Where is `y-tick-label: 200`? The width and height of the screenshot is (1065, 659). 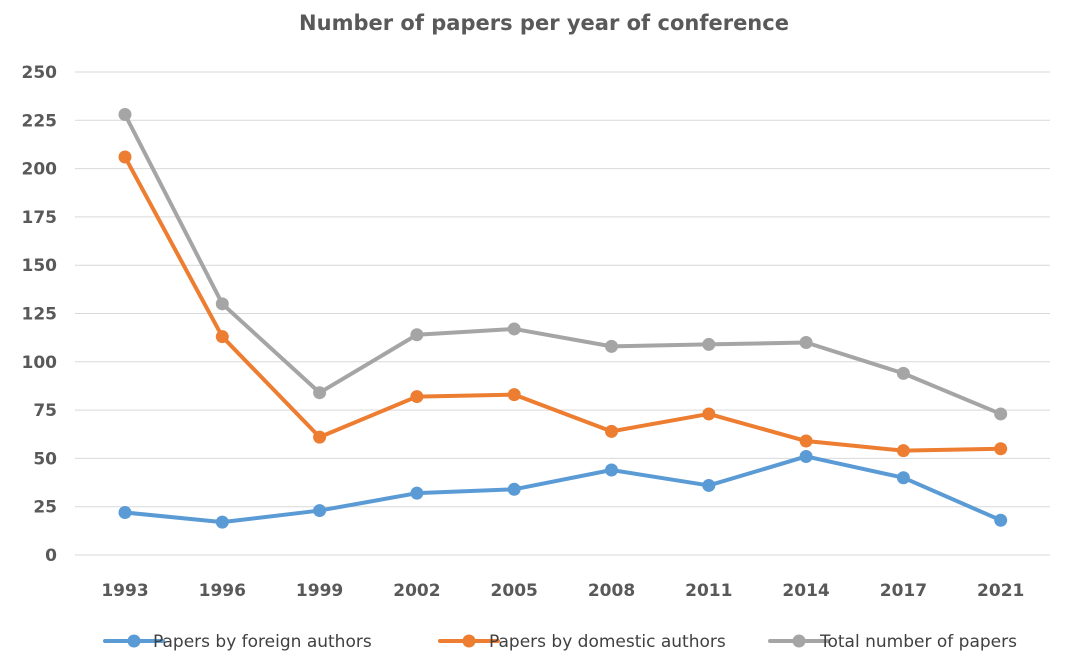
y-tick-label: 200 is located at coordinates (40, 170).